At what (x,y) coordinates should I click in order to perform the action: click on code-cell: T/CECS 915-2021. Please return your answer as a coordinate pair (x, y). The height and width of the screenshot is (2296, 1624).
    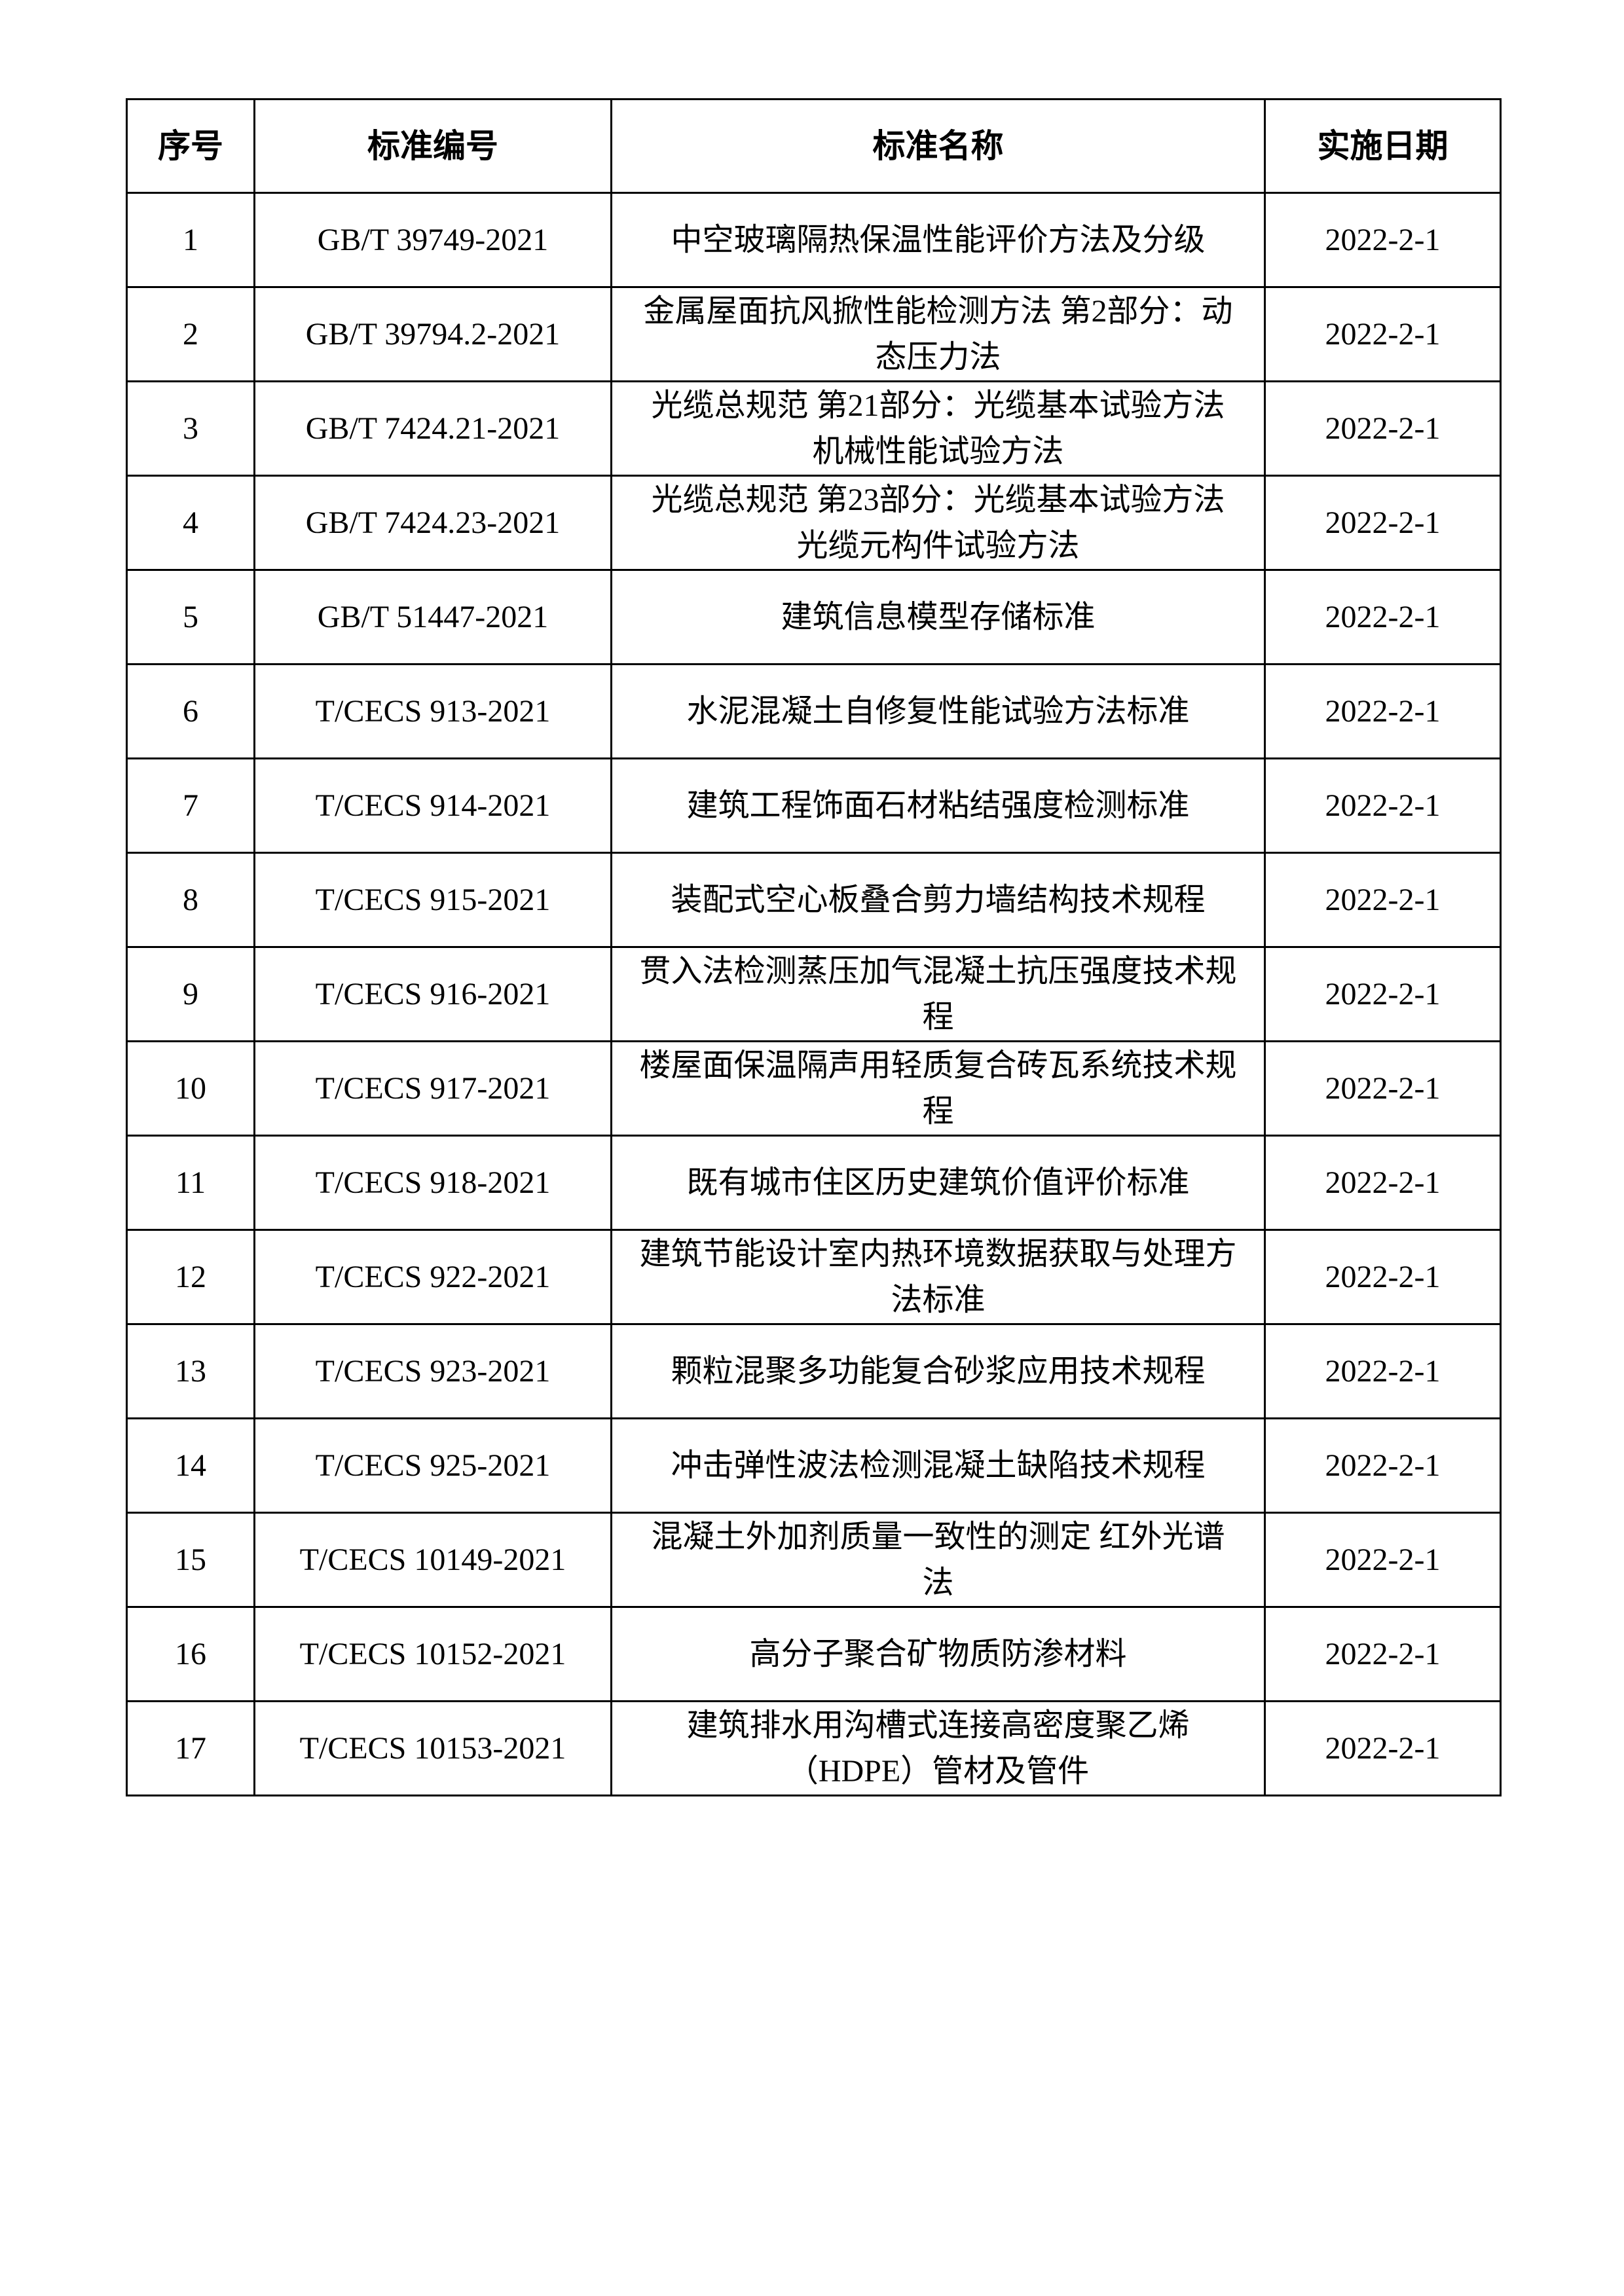
    Looking at the image, I should click on (432, 900).